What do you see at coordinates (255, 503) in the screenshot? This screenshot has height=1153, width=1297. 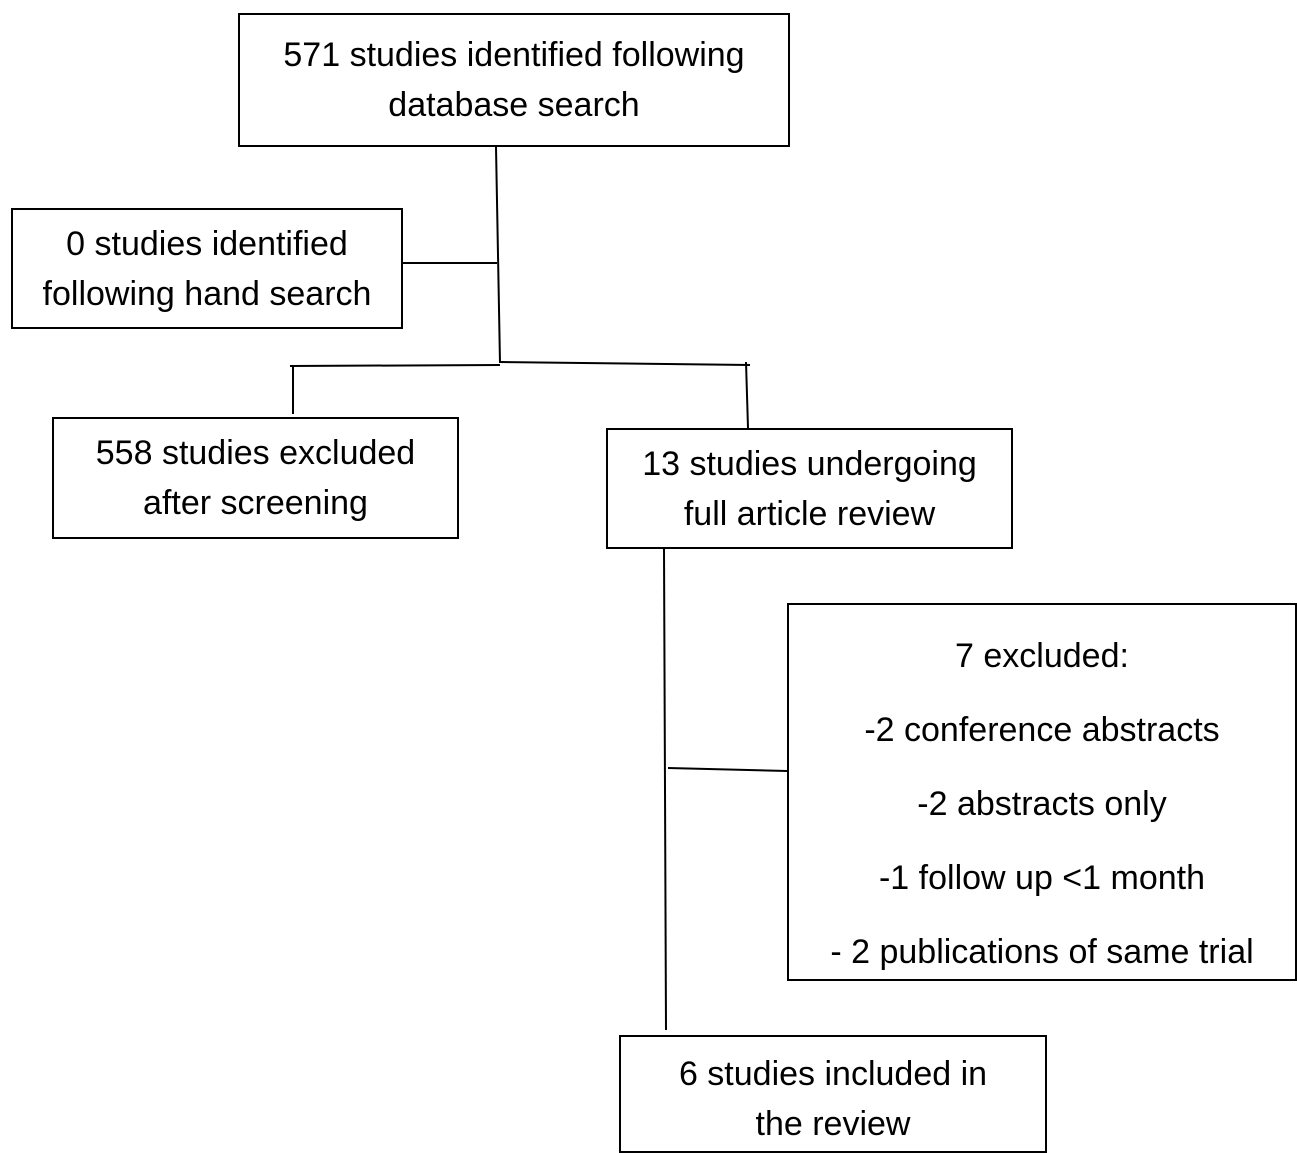 I see `excluded-screening-line2: after screening` at bounding box center [255, 503].